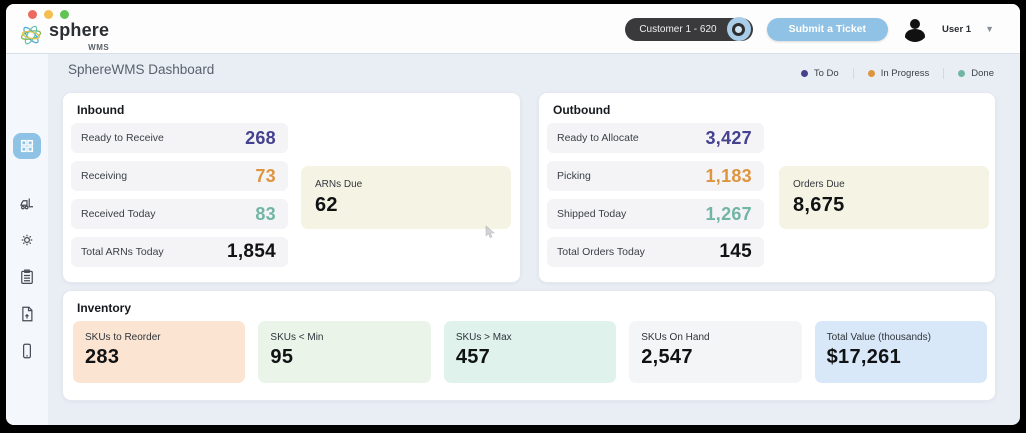  Describe the element at coordinates (678, 29) in the screenshot. I see `customer-selector-label: Customer 1 - 620` at that location.